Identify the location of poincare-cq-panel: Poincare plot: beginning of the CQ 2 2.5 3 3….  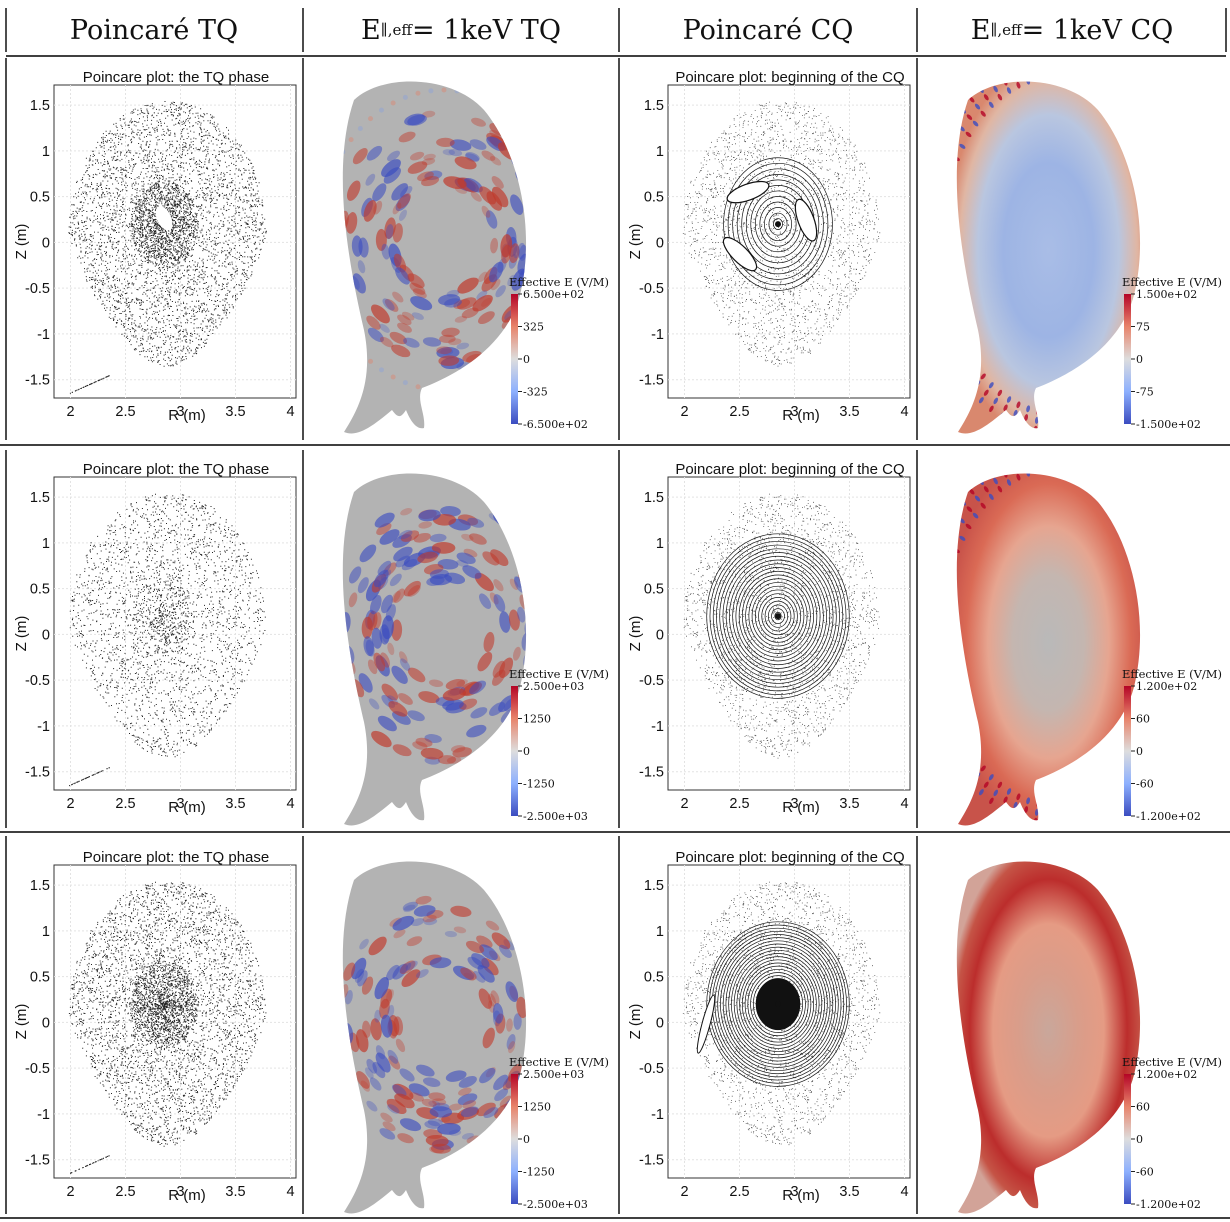
(769, 638).